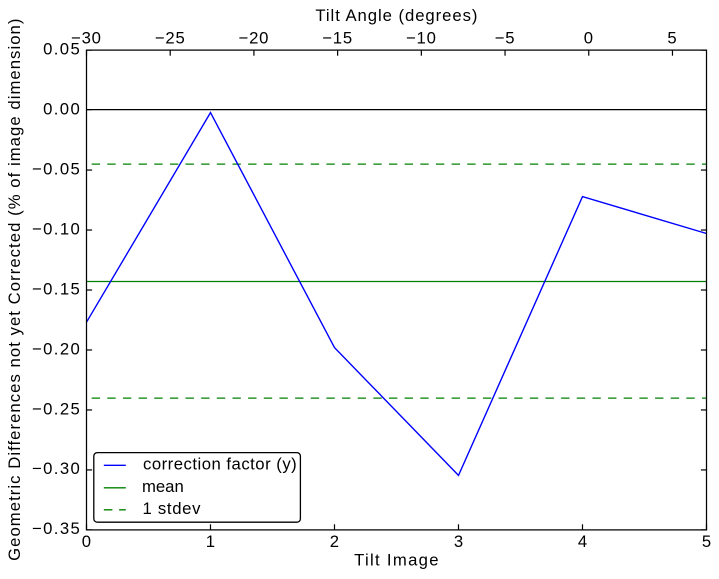  What do you see at coordinates (62, 48) in the screenshot?
I see `svg-text: 0.05` at bounding box center [62, 48].